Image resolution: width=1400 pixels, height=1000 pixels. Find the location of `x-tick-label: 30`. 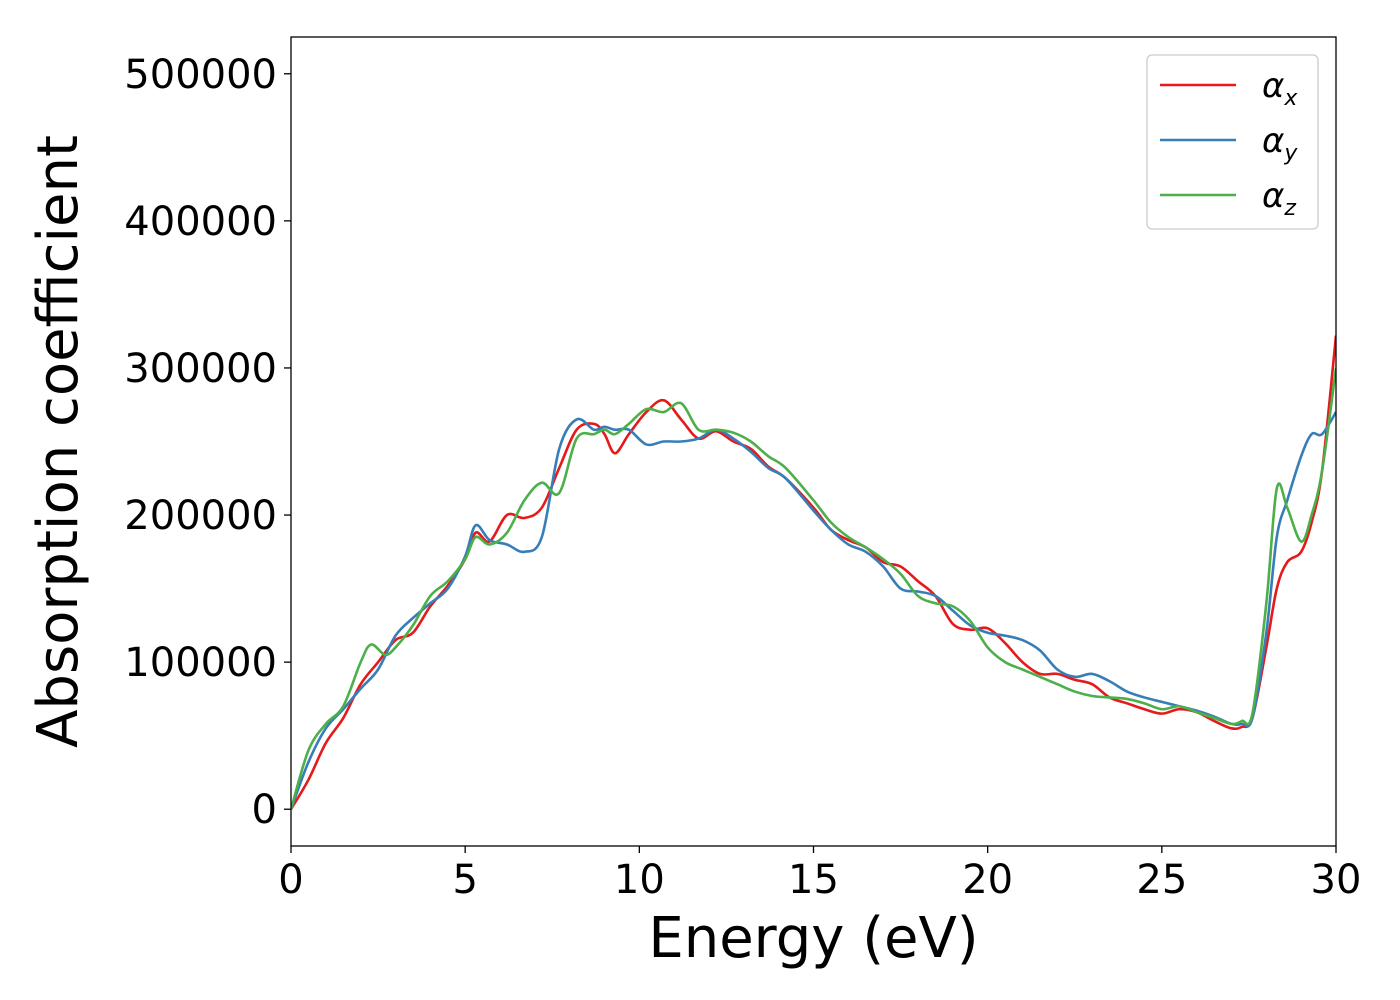

x-tick-label: 30 is located at coordinates (1336, 880).